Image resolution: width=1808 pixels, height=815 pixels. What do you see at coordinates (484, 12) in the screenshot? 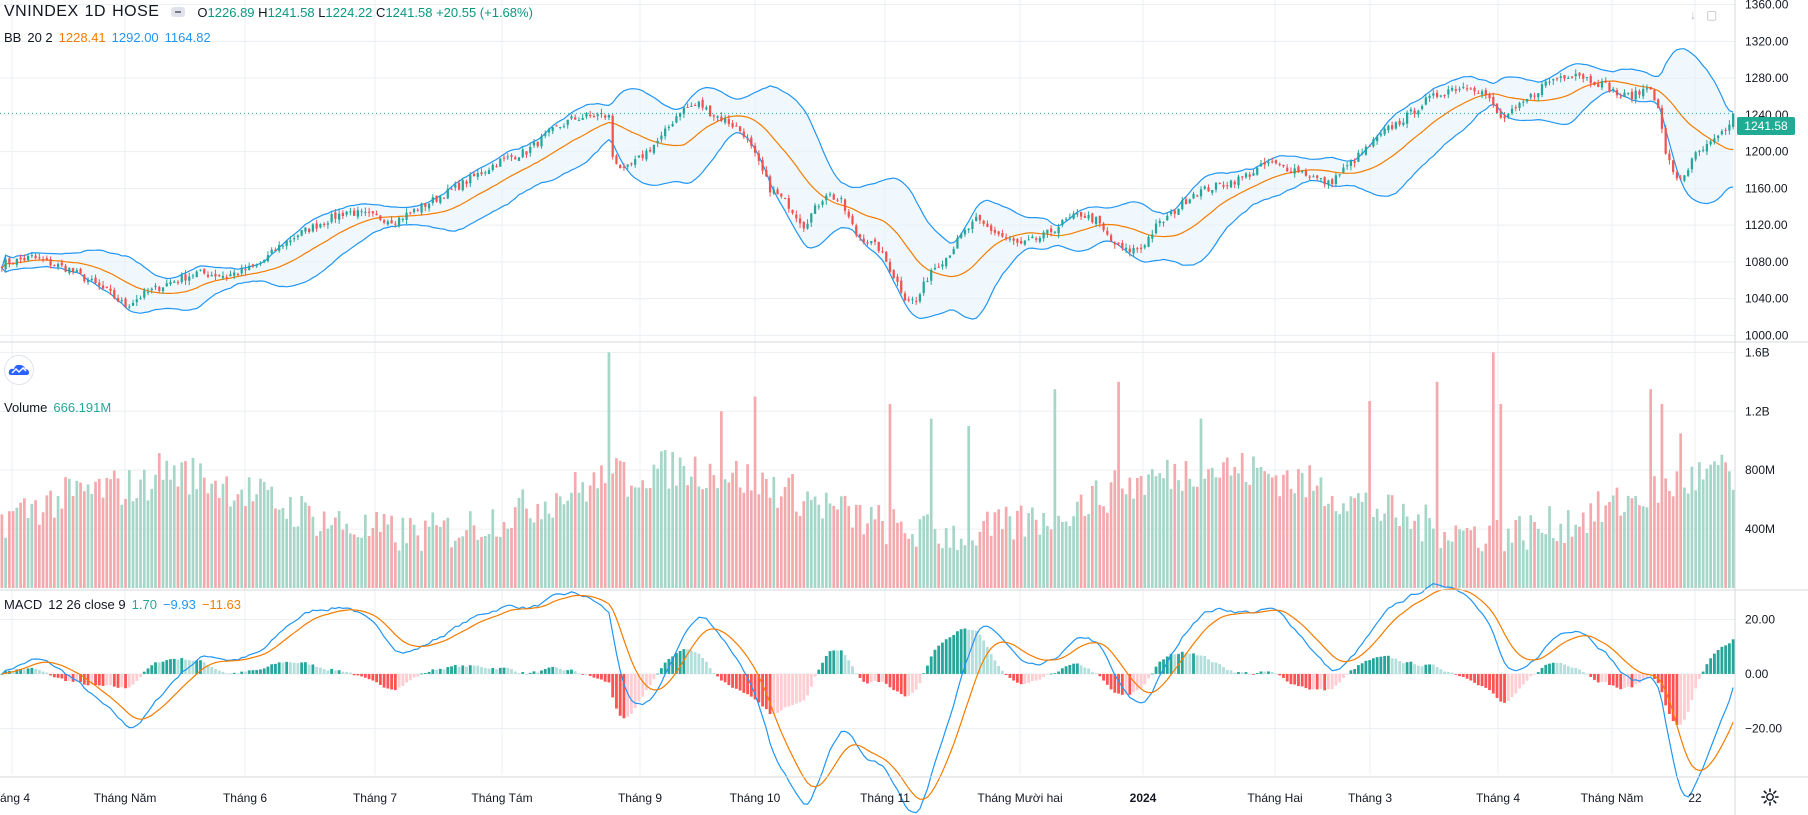
I see `change-value: +20.55 (+1.68%)` at bounding box center [484, 12].